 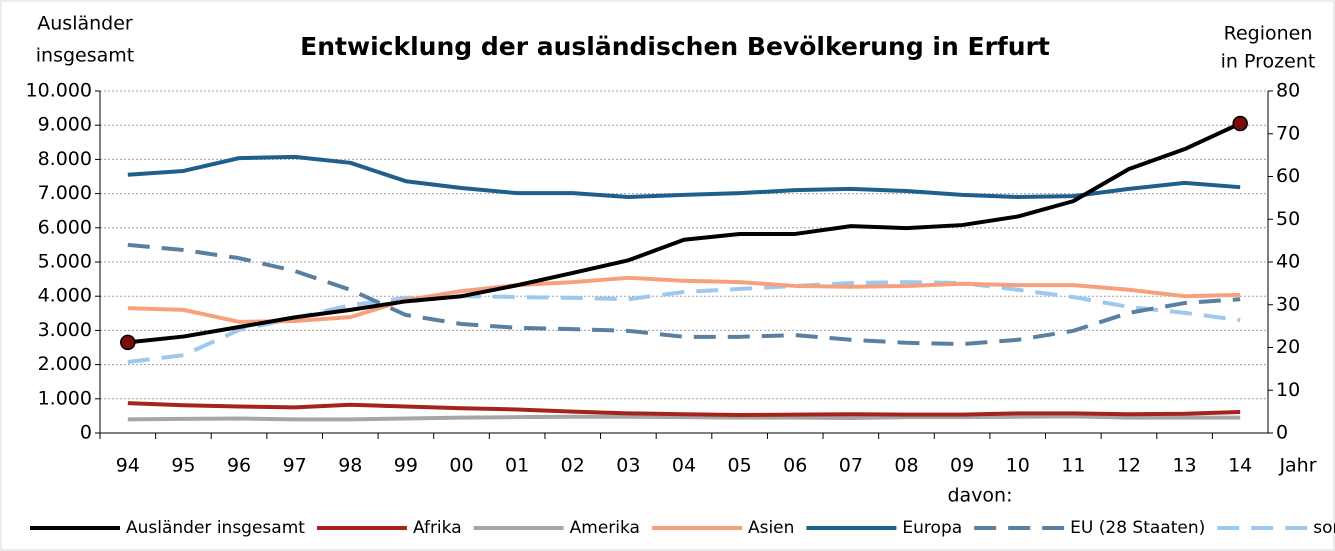 I want to click on x-tick-label: 04, so click(x=684, y=466).